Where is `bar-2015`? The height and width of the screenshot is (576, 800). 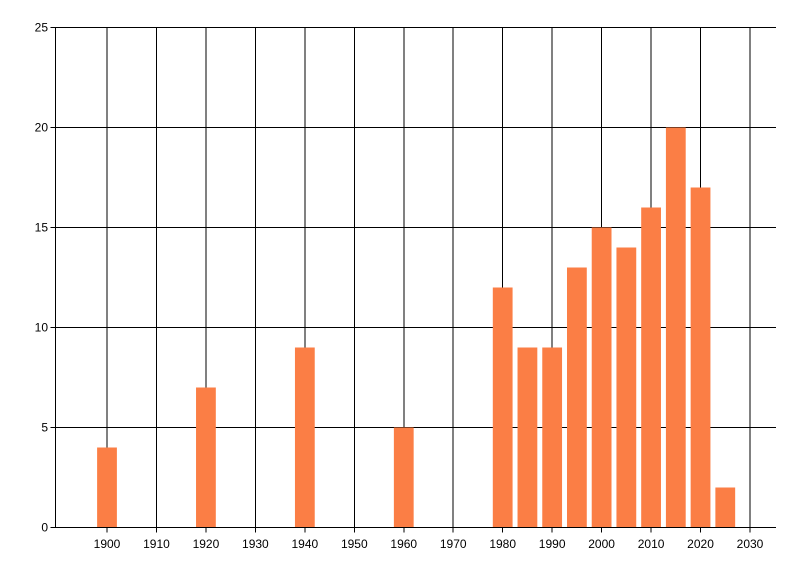
bar-2015 is located at coordinates (675, 327).